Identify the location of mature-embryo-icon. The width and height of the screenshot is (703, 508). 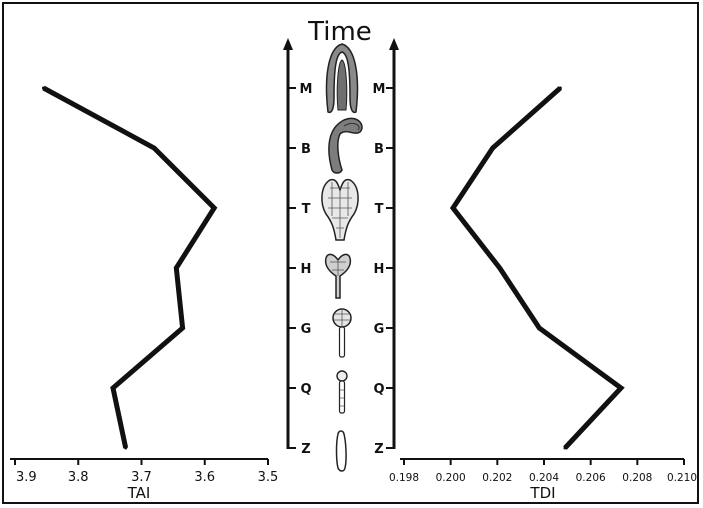
(342, 78).